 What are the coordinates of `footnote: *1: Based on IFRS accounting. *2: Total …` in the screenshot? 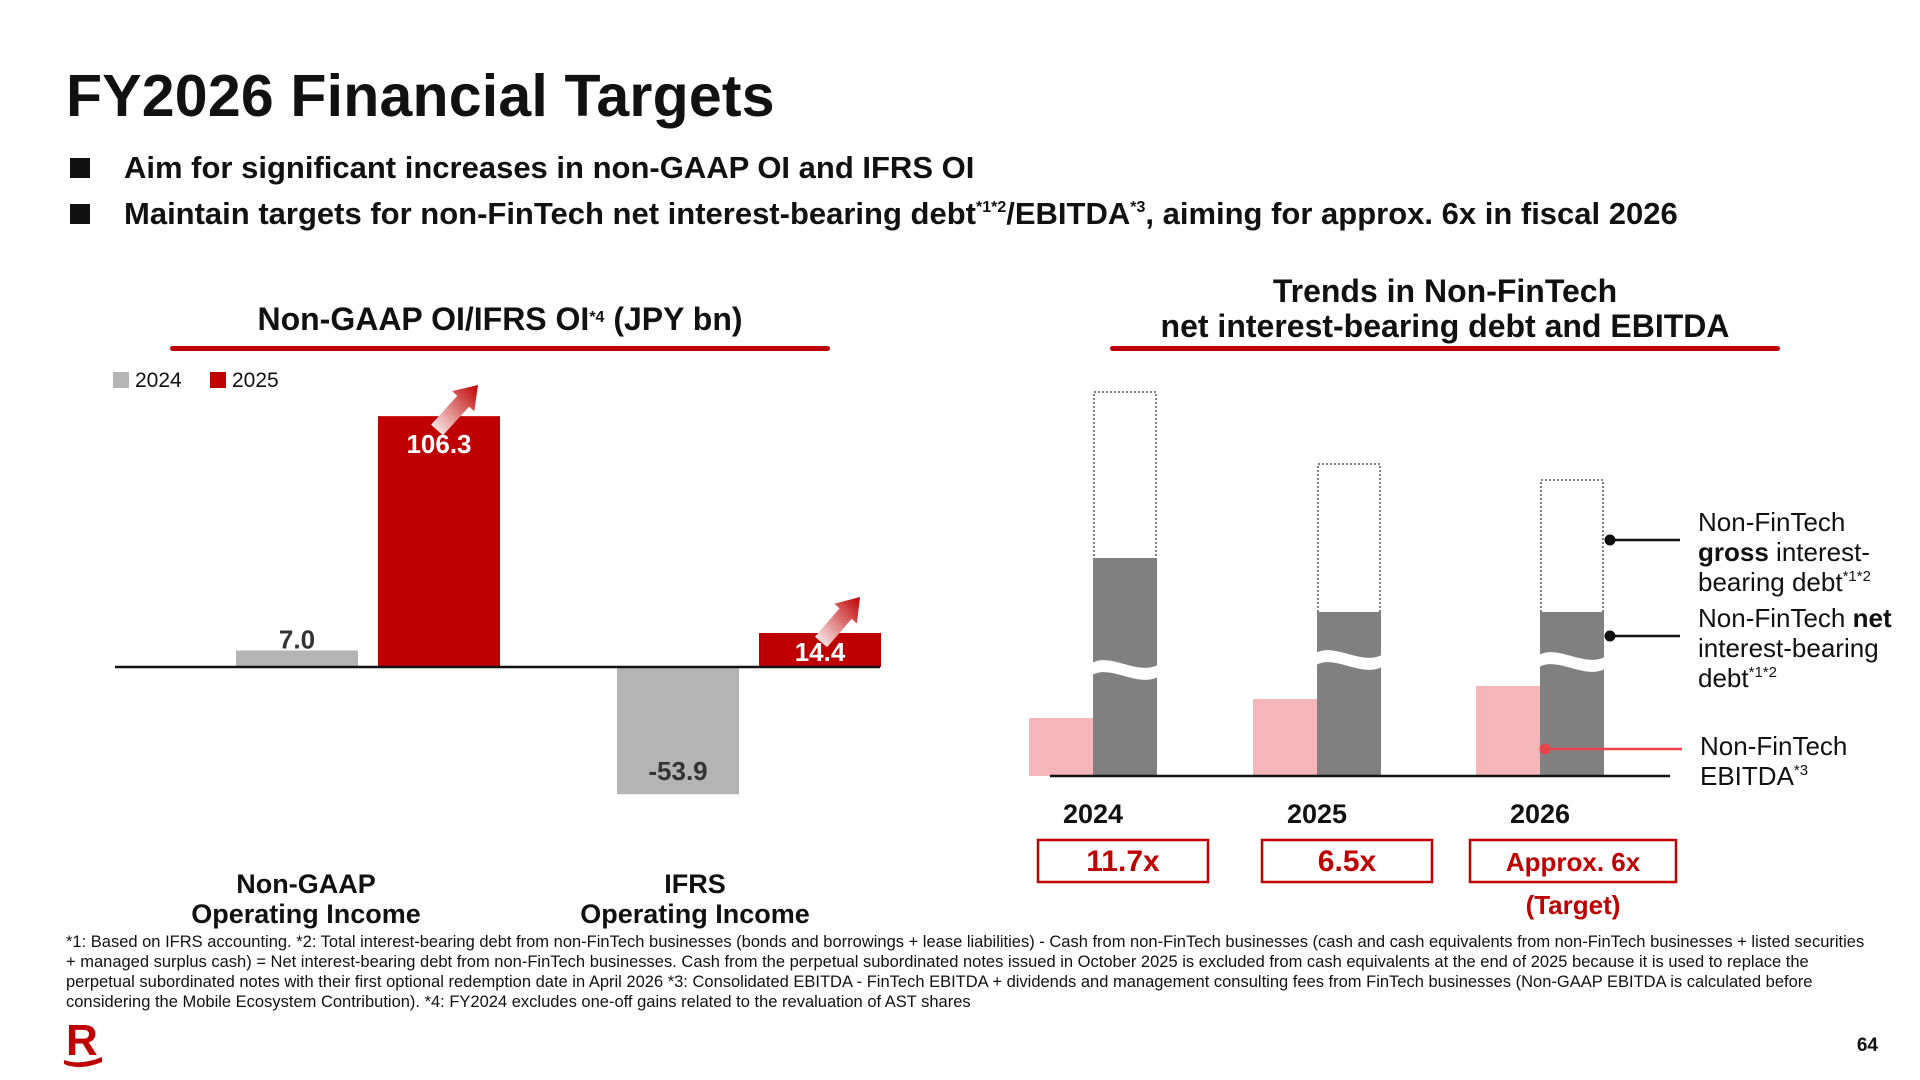 It's located at (965, 972).